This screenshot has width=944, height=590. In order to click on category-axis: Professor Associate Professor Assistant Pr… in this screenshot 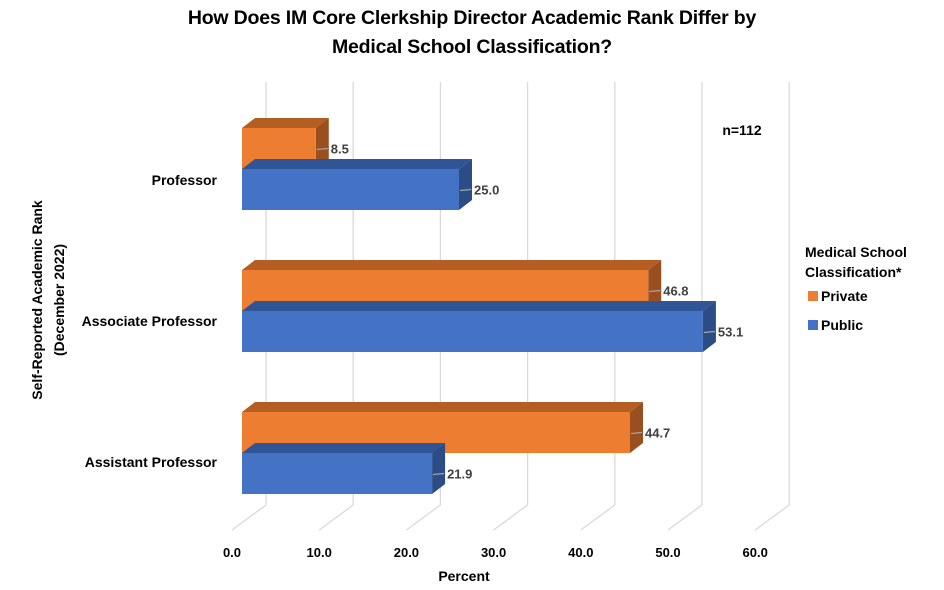, I will do `click(150, 321)`.